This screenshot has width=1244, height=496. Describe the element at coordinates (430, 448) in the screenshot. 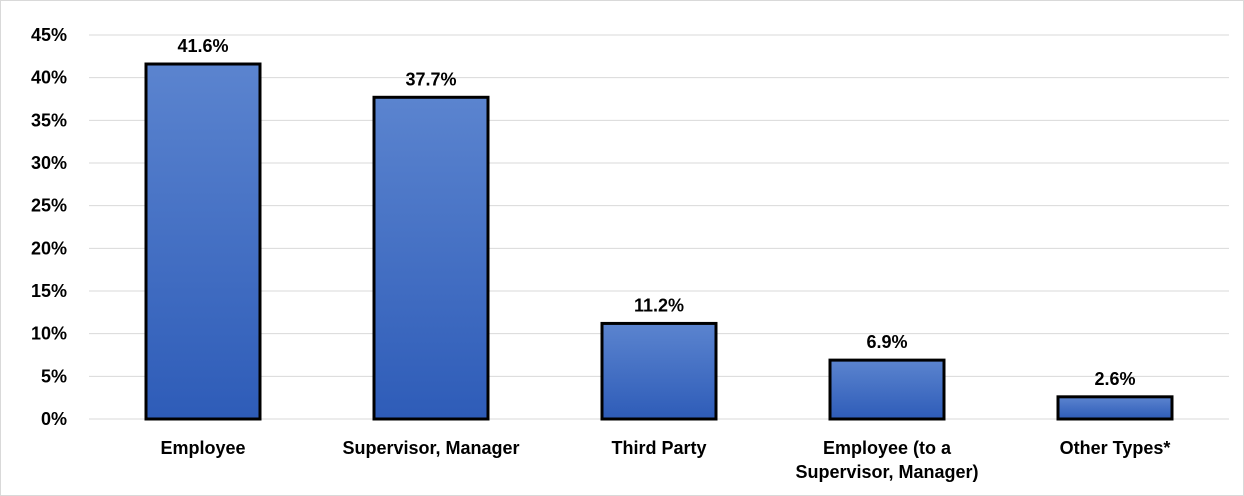

I see `x-category-label: Supervisor, Manager` at that location.